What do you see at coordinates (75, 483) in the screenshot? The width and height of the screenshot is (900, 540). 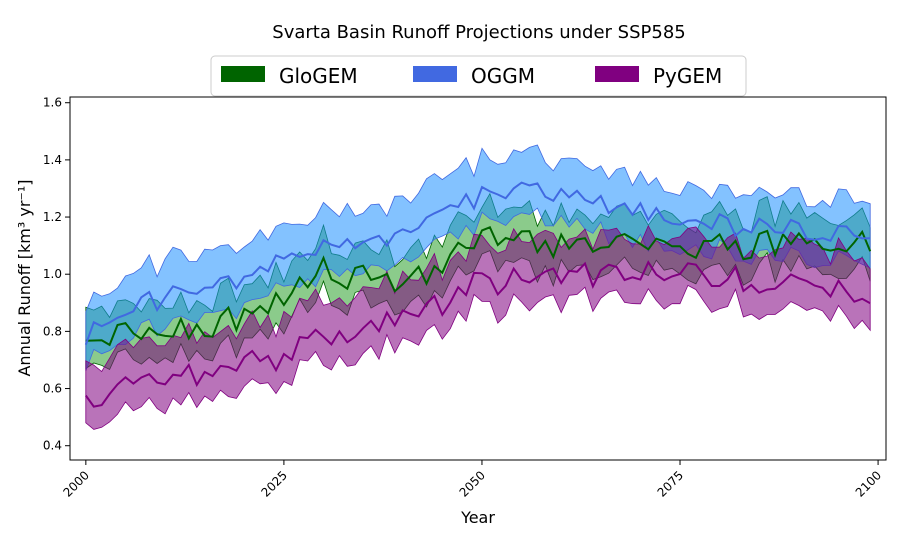 I see `x-tick-label: 2000` at bounding box center [75, 483].